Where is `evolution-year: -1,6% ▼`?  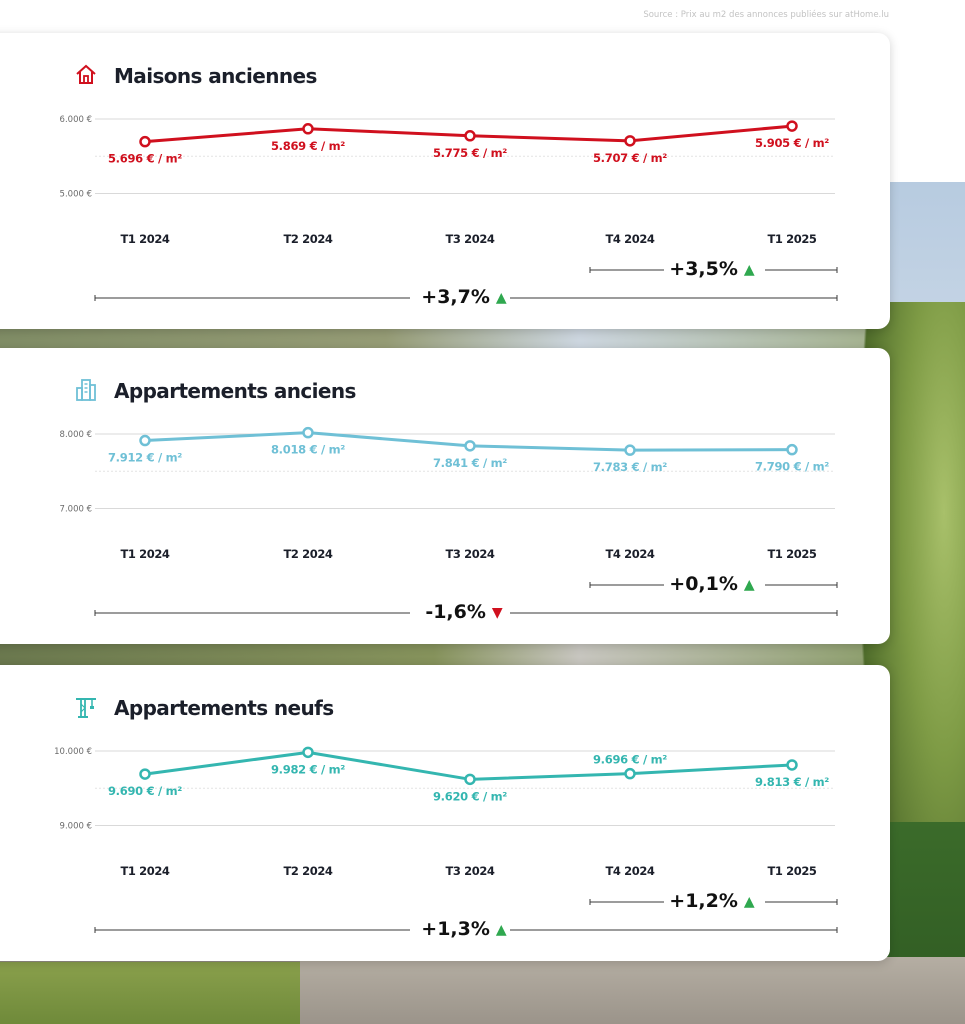
evolution-year: -1,6% ▼ is located at coordinates (463, 612).